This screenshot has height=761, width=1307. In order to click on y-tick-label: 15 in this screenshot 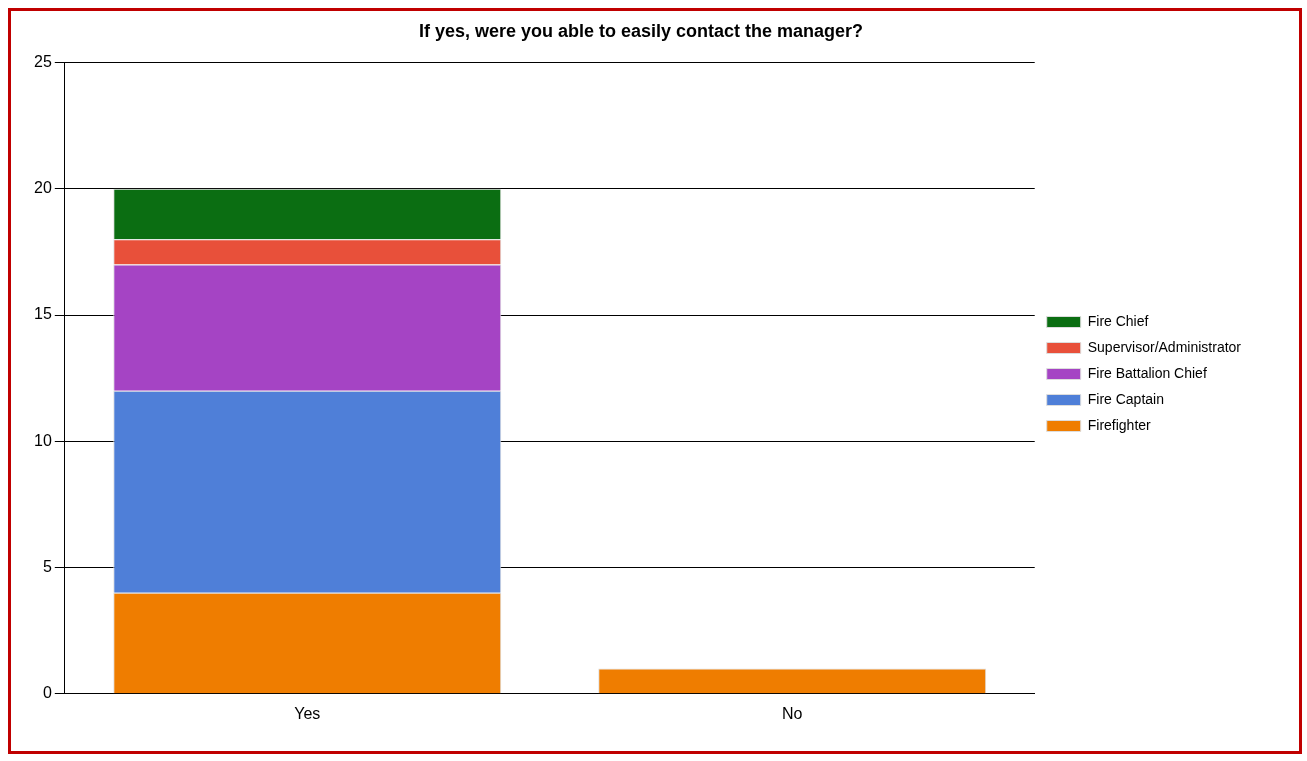, I will do `click(43, 314)`.